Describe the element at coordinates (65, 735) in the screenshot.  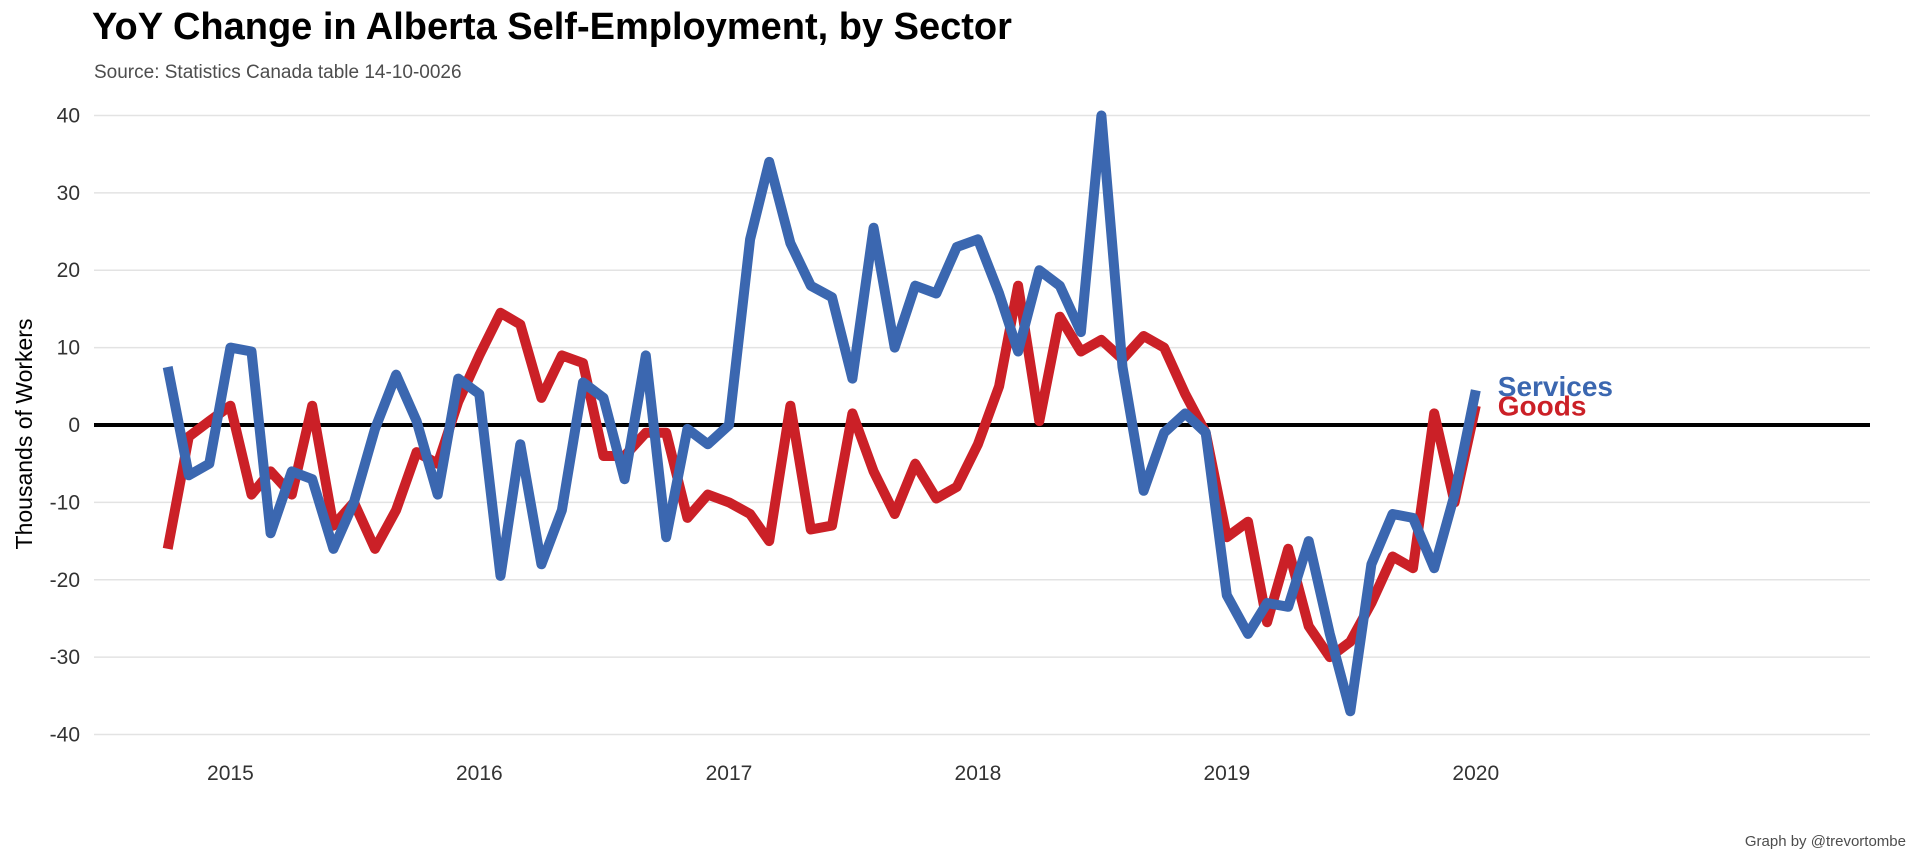
I see `y-tick-label: -40` at that location.